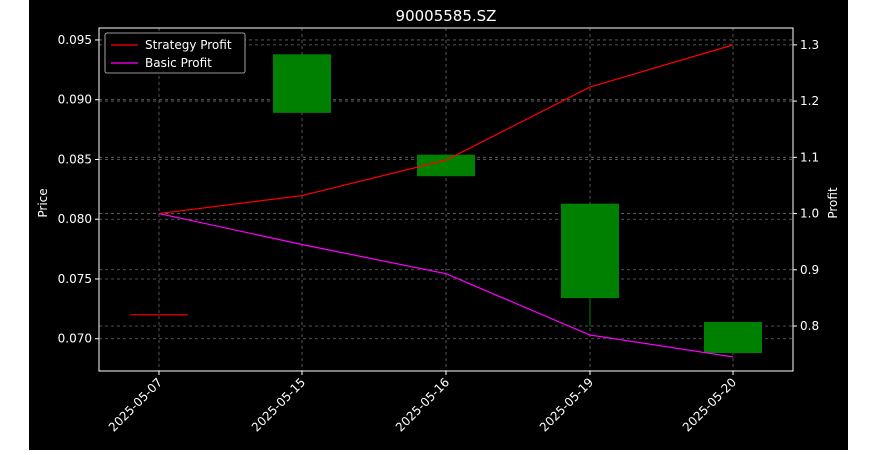  Describe the element at coordinates (809, 214) in the screenshot. I see `y-tick-label-right-2: 1.0` at that location.